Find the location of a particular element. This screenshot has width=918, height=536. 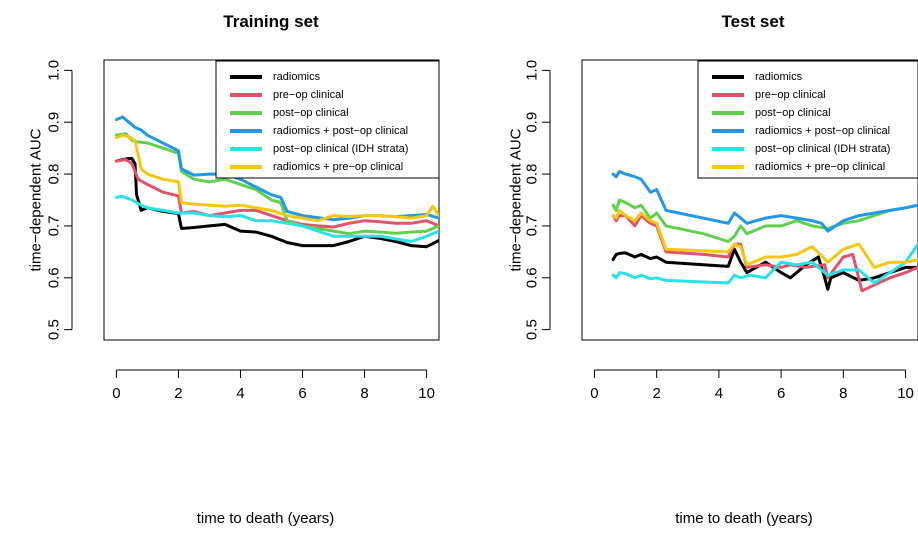

chart-title: Test set is located at coordinates (753, 21).